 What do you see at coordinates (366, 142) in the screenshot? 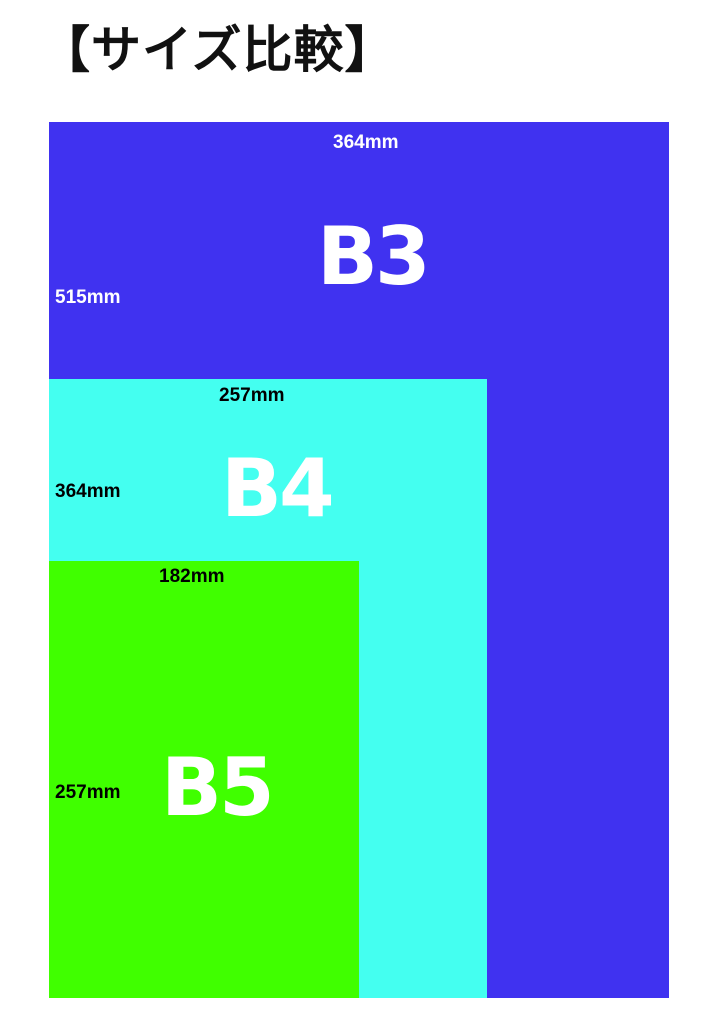
I see `b3-width-label: 364mm` at bounding box center [366, 142].